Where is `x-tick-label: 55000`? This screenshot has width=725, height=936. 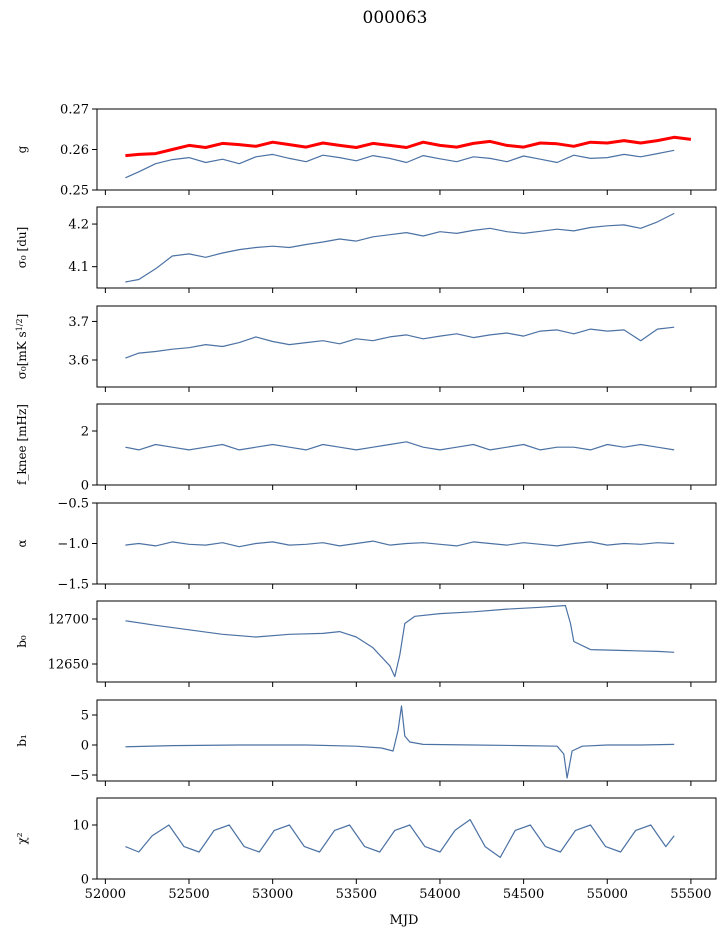
x-tick-label: 55000 is located at coordinates (607, 894).